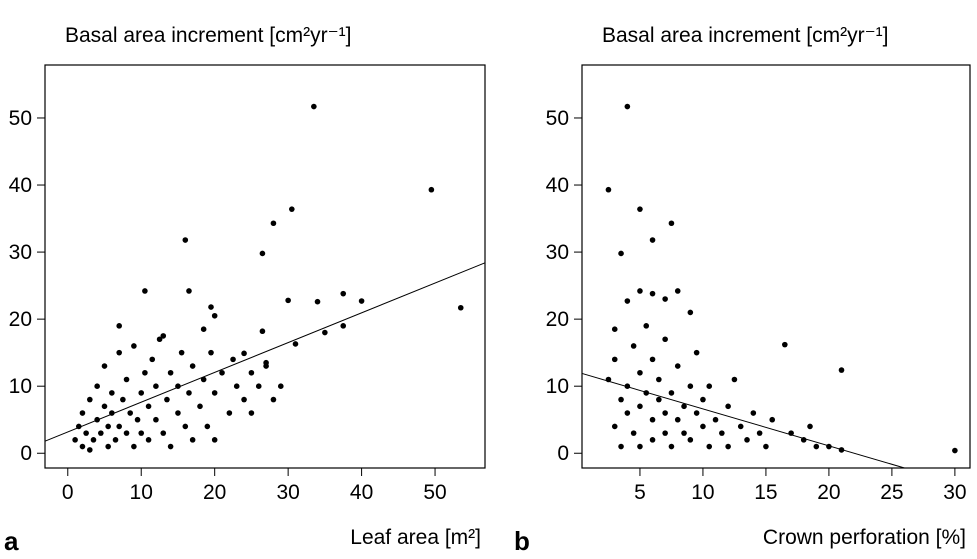 The image size is (977, 559). Describe the element at coordinates (743, 420) in the screenshot. I see `fit-line` at that location.